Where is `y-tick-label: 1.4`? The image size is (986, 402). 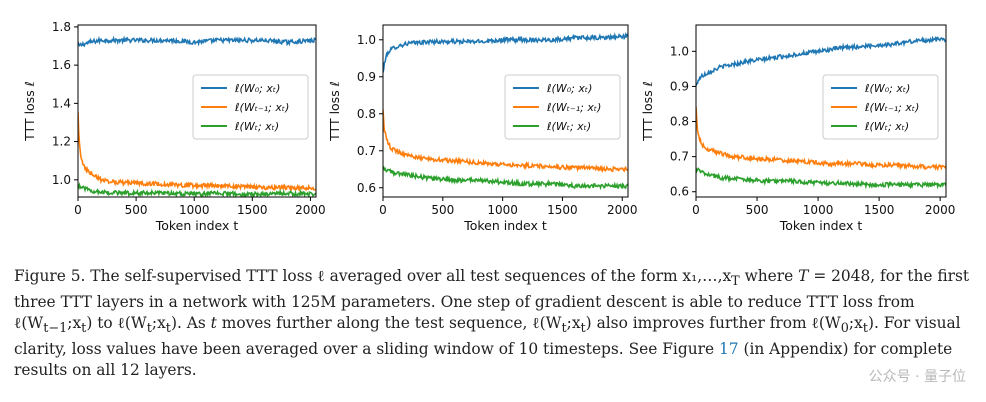
y-tick-label: 1.4 is located at coordinates (61, 103).